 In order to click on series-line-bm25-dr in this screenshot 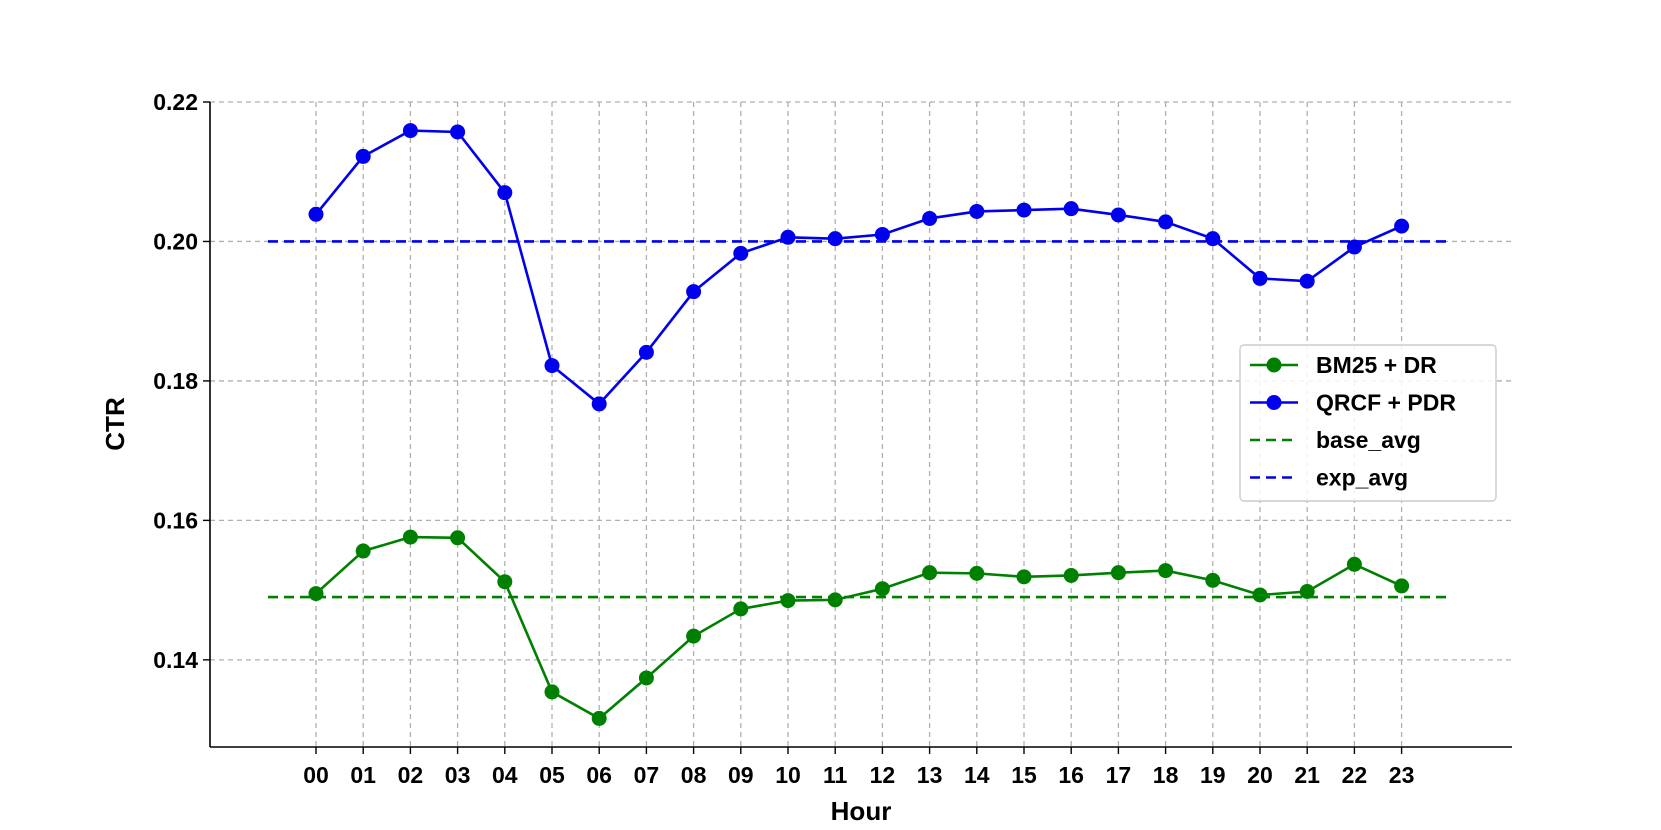, I will do `click(859, 627)`.